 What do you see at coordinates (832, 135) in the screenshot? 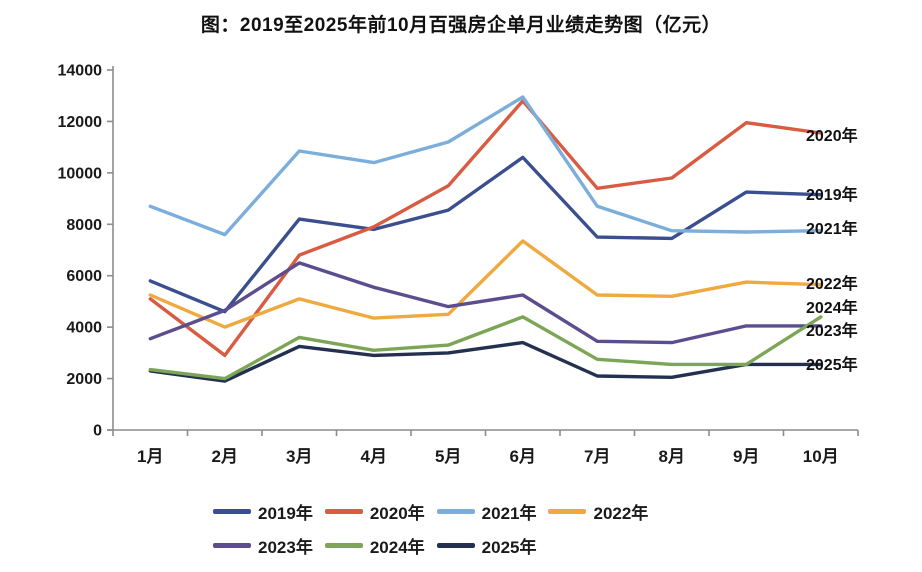
I see `series-end-label: 2020年` at bounding box center [832, 135].